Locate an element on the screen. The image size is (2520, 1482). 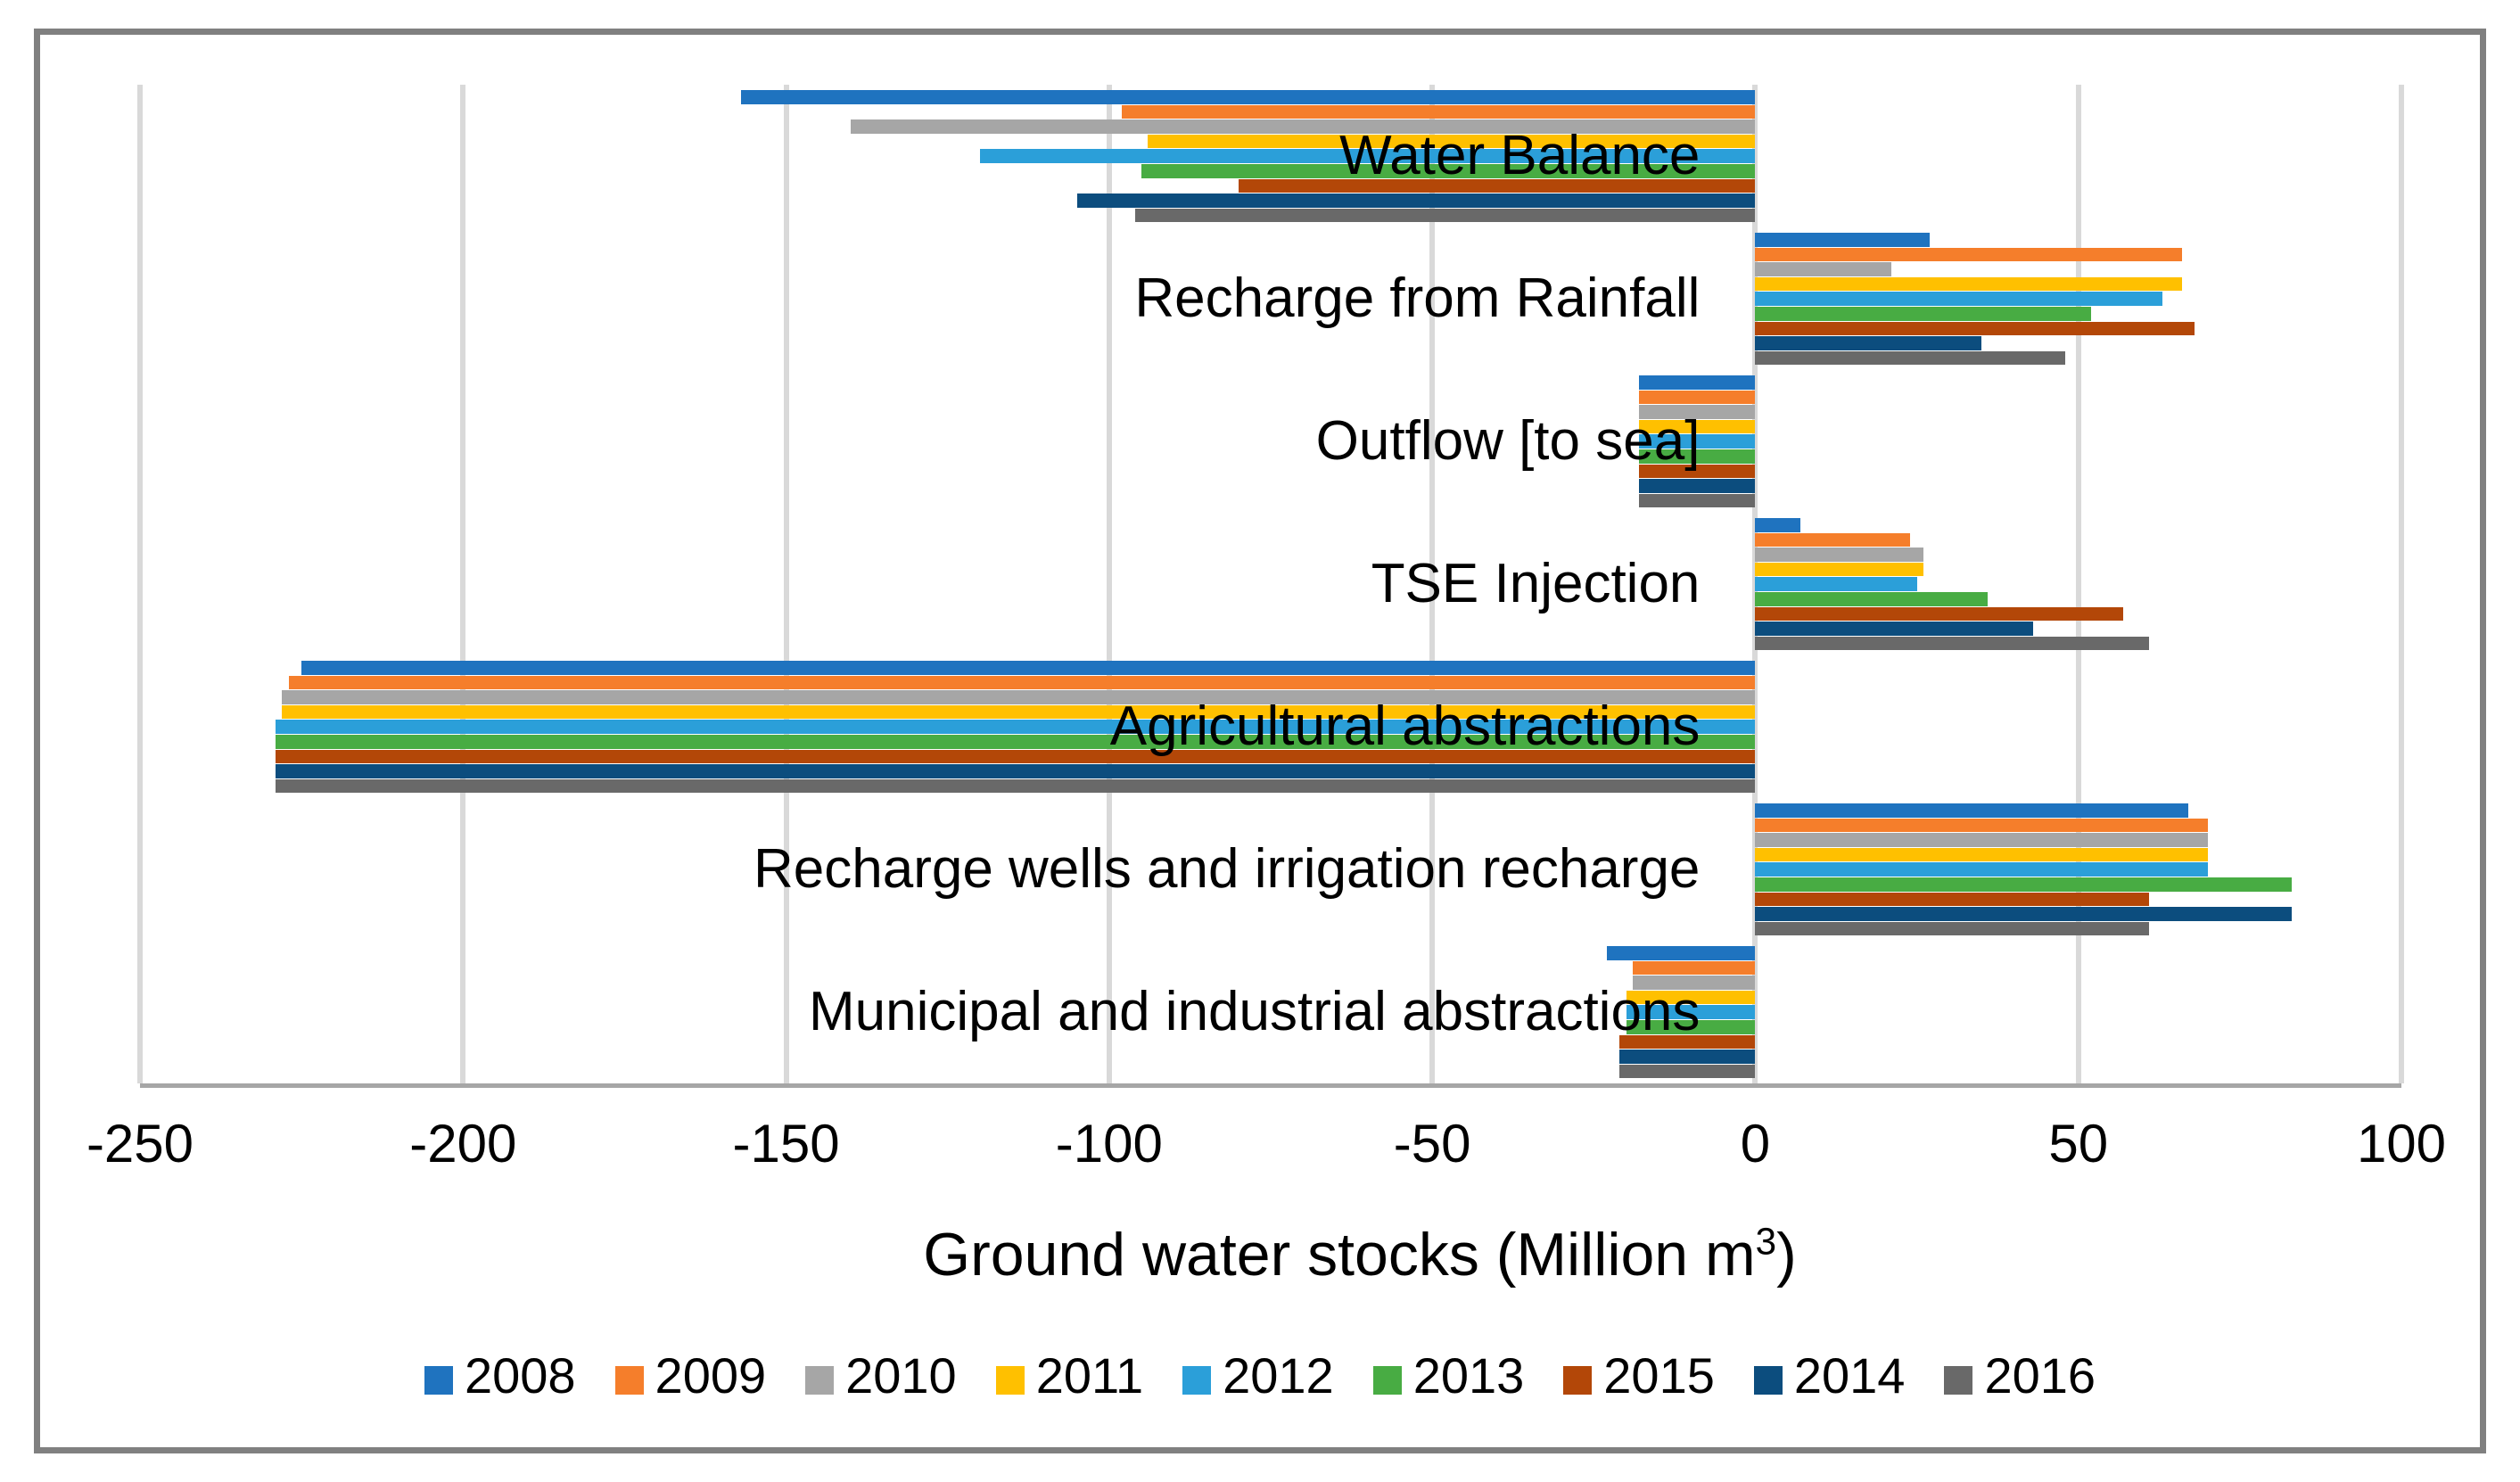
legend-item-2016: 2016 is located at coordinates (2020, 1375).